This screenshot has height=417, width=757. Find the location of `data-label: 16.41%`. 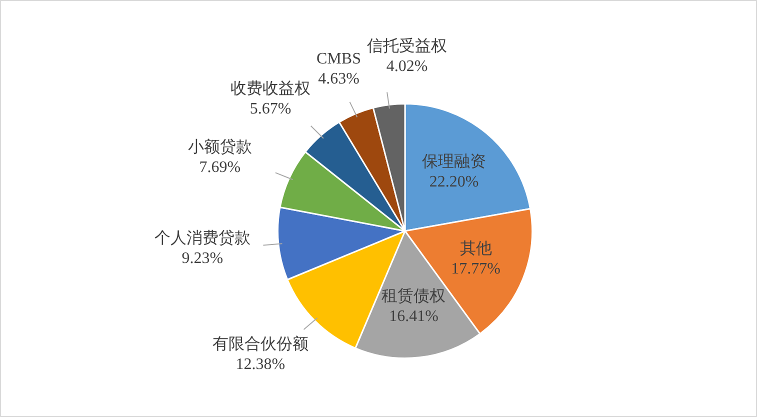

data-label: 16.41% is located at coordinates (413, 317).